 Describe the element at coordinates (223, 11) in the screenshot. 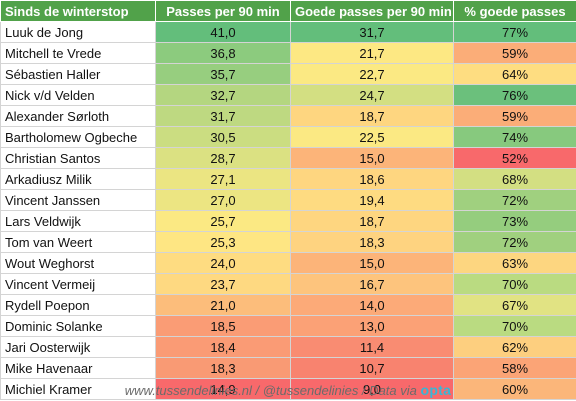

I see `header-passes: Passes per 90 min` at that location.